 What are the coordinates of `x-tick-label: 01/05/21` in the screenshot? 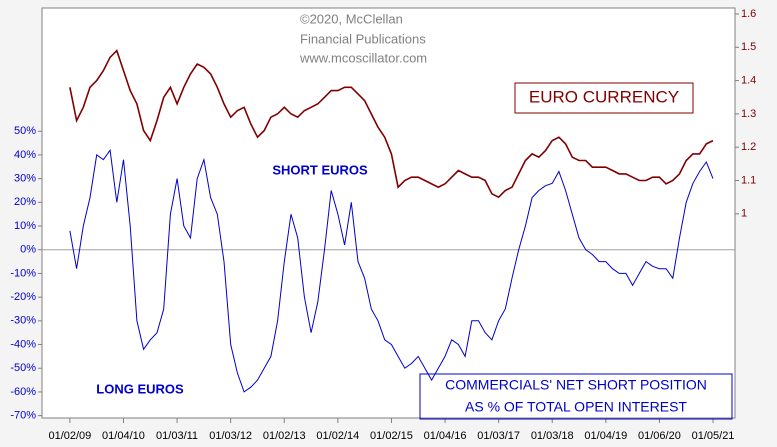 It's located at (713, 436).